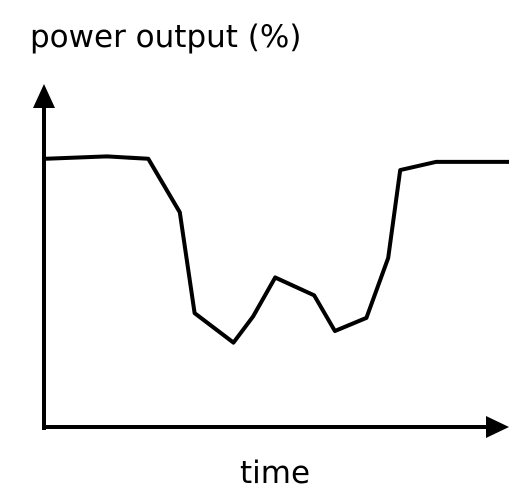 The width and height of the screenshot is (509, 500). What do you see at coordinates (275, 473) in the screenshot?
I see `x-axis-label: time` at bounding box center [275, 473].